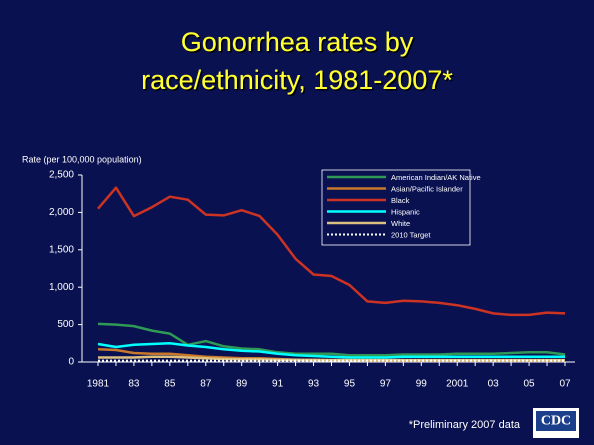  I want to click on x-tick-label: 03, so click(494, 384).